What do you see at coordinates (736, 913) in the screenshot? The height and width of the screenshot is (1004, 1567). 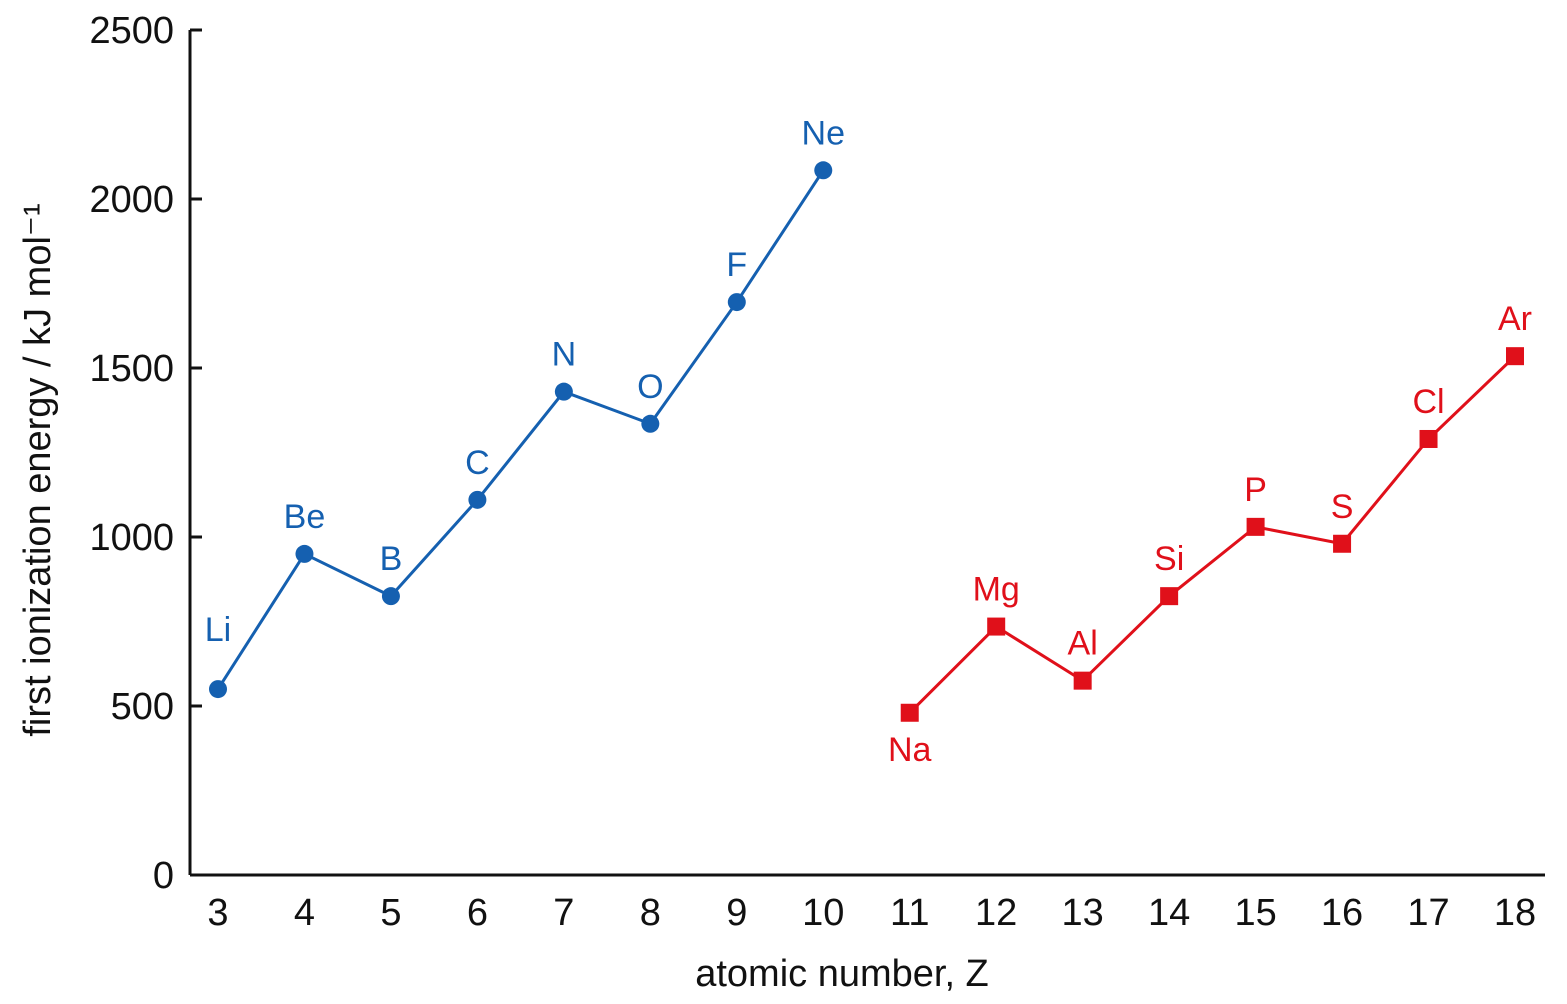 I see `x-tick-label: 9` at bounding box center [736, 913].